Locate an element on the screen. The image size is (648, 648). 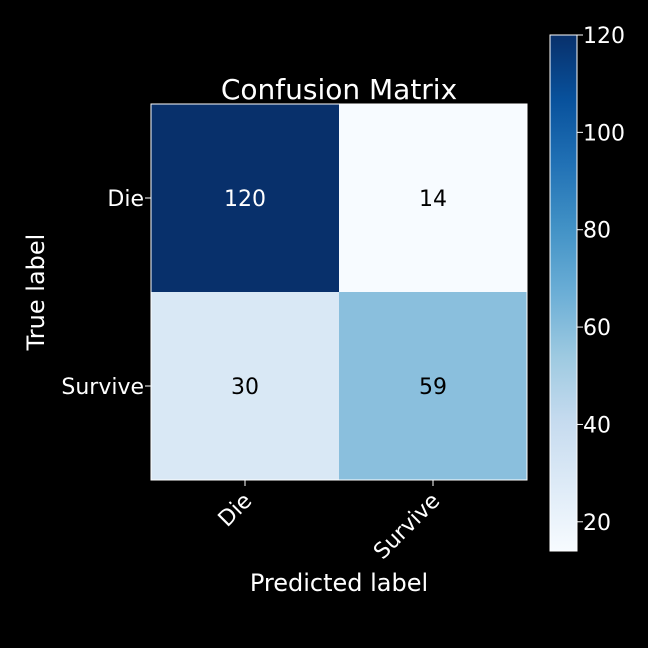
x-axis-label: Predicted label is located at coordinates (339, 583).